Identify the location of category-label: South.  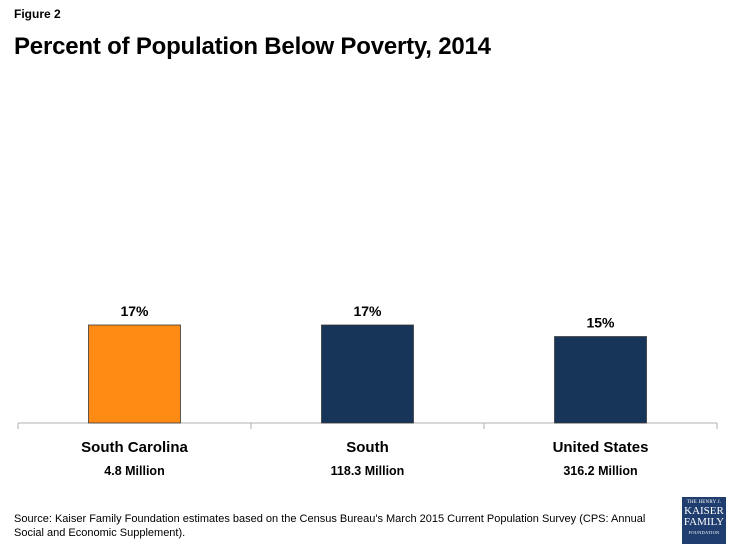
(367, 447).